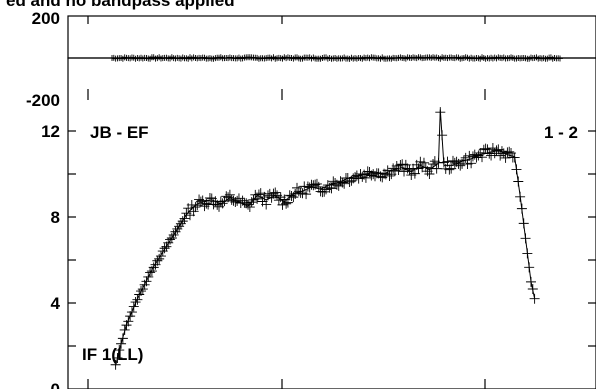 This screenshot has height=389, width=596. What do you see at coordinates (56, 303) in the screenshot?
I see `amp-tick-label-4: 4` at bounding box center [56, 303].